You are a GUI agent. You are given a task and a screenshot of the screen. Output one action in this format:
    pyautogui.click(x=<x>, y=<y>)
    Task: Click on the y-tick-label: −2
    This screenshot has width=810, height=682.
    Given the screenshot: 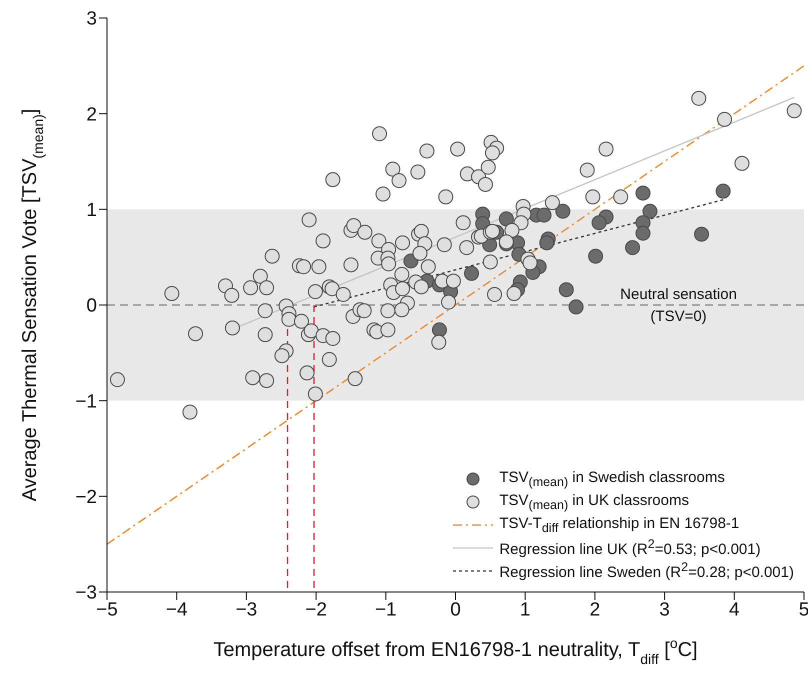 What is the action you would take?
    pyautogui.click(x=86, y=497)
    